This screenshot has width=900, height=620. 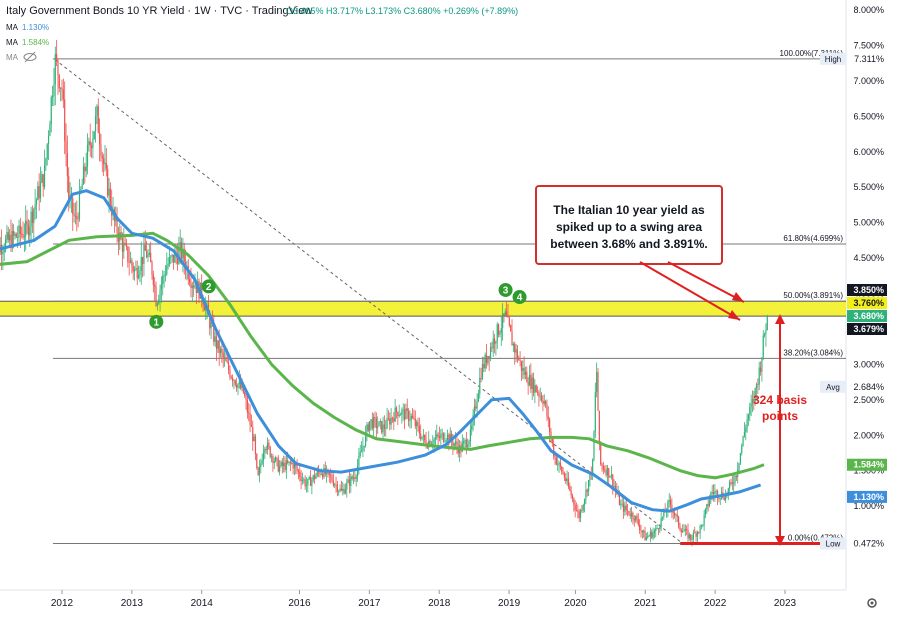 What do you see at coordinates (872, 603) in the screenshot?
I see `settings-gear-icon` at bounding box center [872, 603].